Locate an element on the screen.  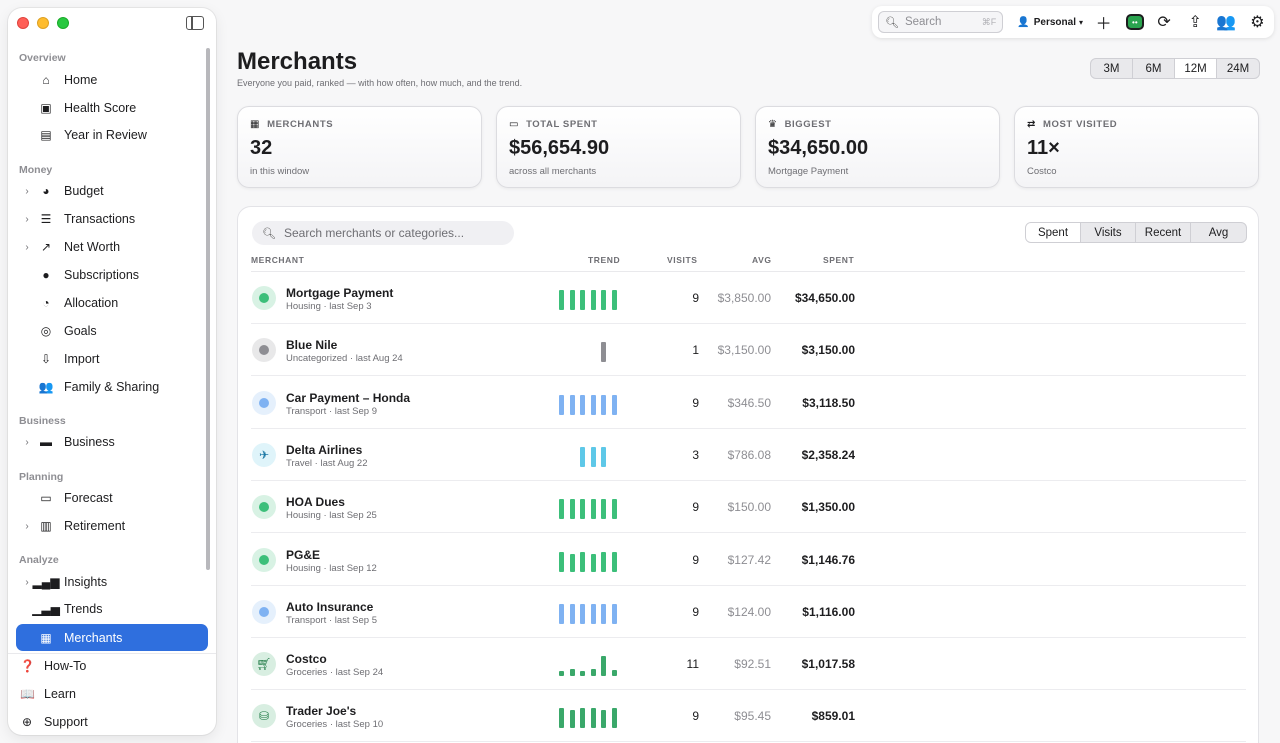
currency-sync-icon: ⟳ is located at coordinates (1164, 22).